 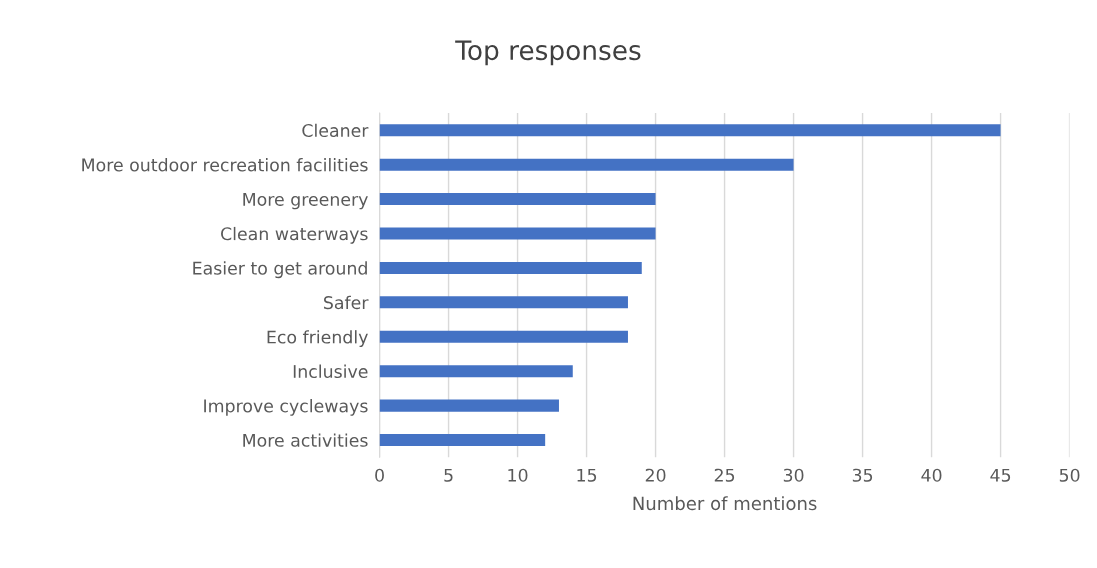 I want to click on x-tick-label: 5, so click(x=448, y=475).